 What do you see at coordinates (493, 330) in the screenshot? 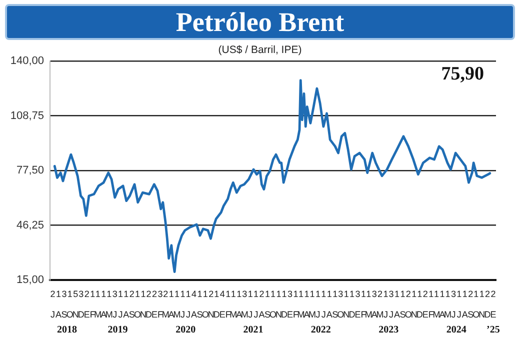
I see `text: ’25` at bounding box center [493, 330].